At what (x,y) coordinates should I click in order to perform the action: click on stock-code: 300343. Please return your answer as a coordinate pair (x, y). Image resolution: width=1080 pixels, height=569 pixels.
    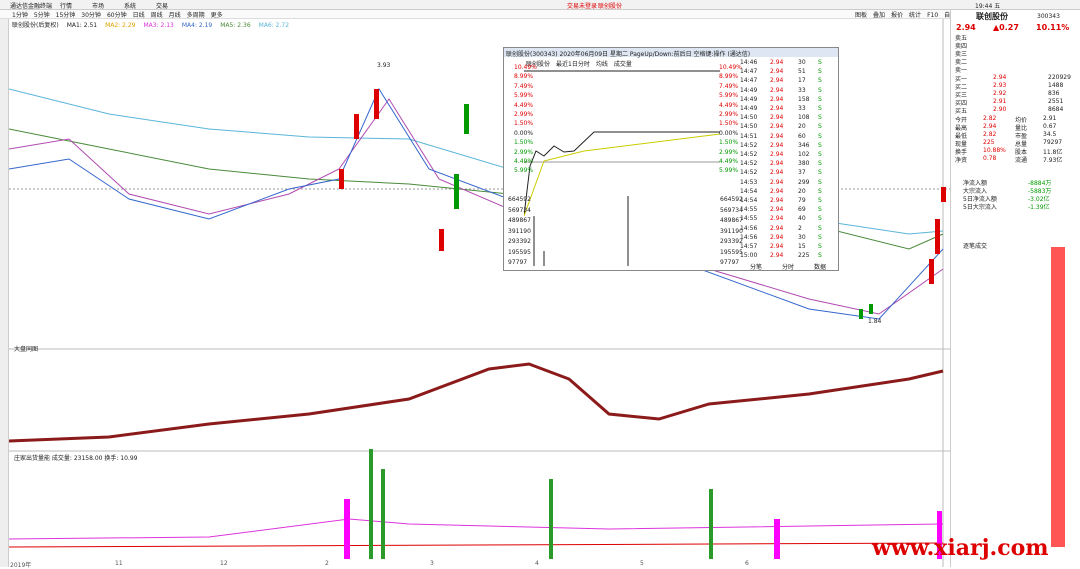
    Looking at the image, I should click on (1048, 16).